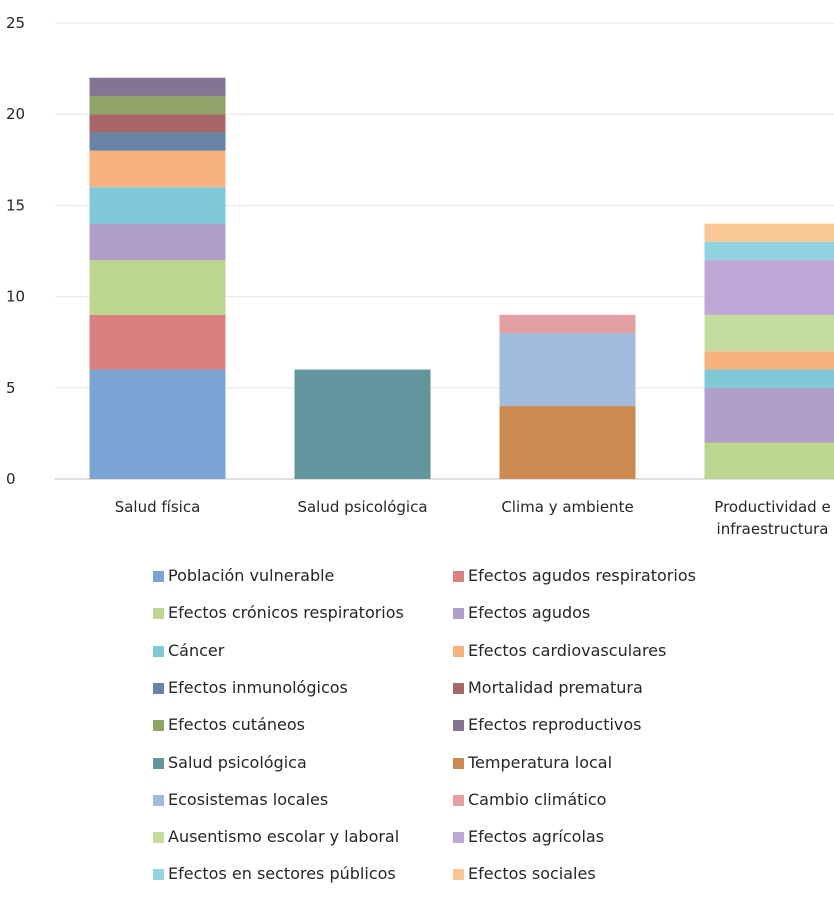 The width and height of the screenshot is (834, 911). What do you see at coordinates (773, 529) in the screenshot?
I see `x-category-label: infraestructura` at bounding box center [773, 529].